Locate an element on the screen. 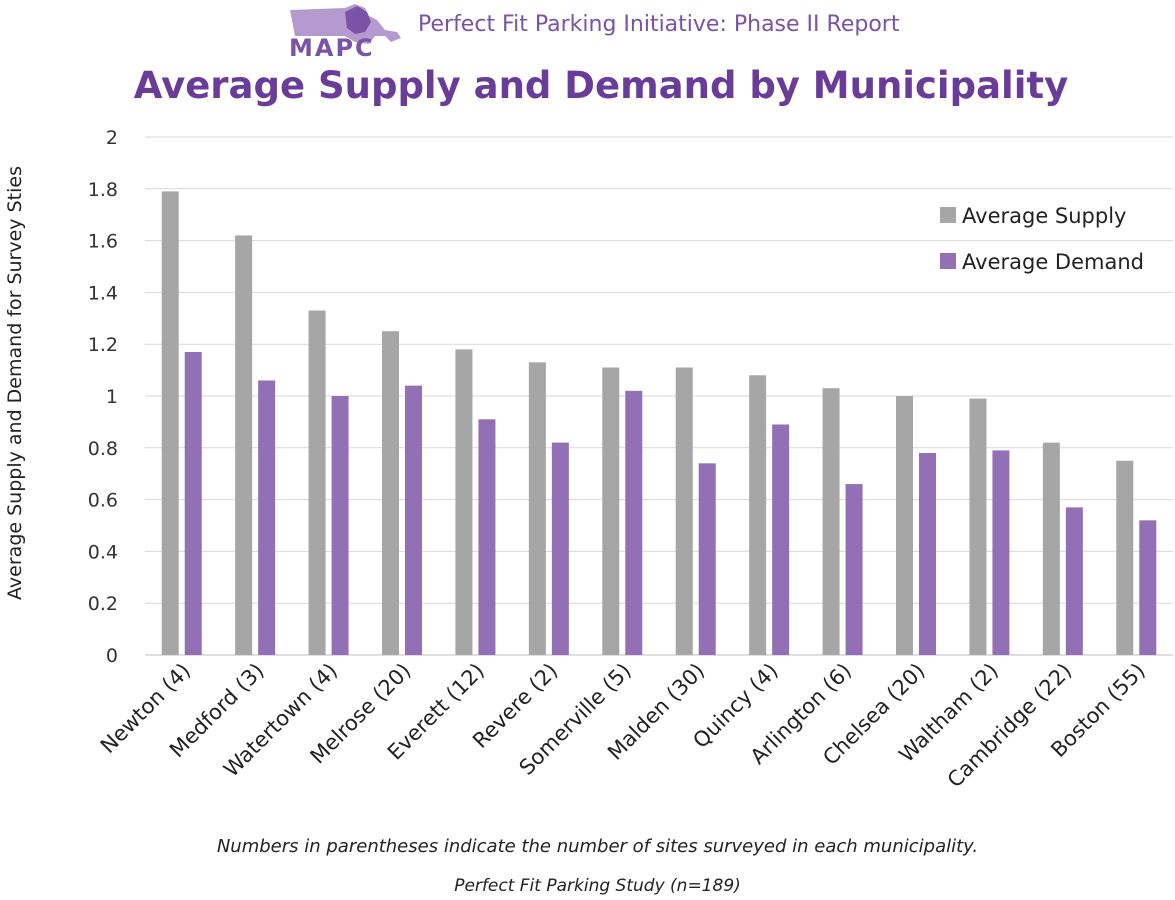 The image size is (1175, 900). boston-region-highlight is located at coordinates (358, 20).